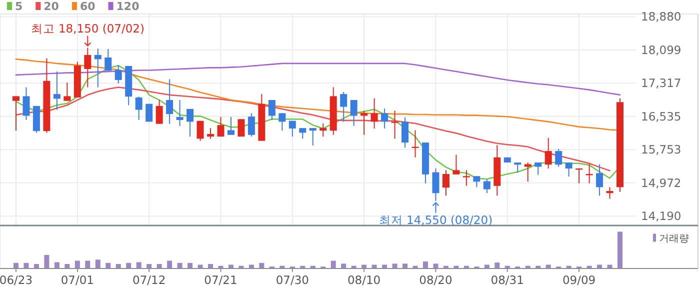 The width and height of the screenshot is (700, 289). Describe the element at coordinates (87, 29) in the screenshot. I see `annotation: 최고 18,150 (07/02)` at that location.